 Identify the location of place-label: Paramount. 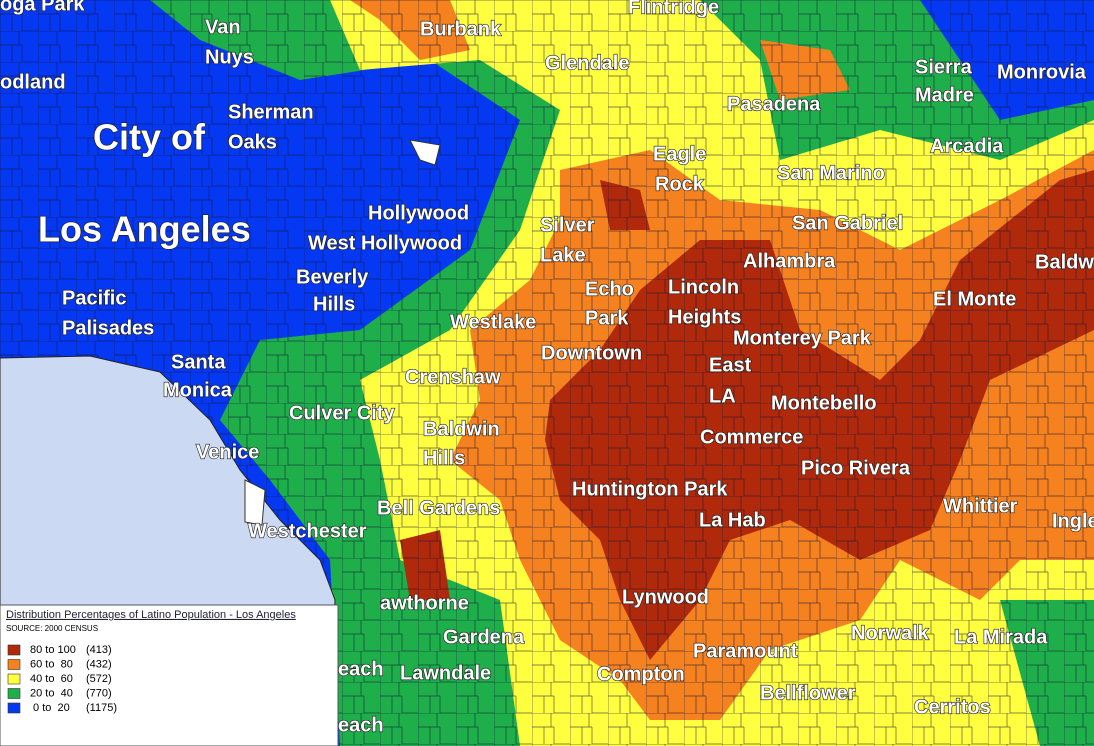
(745, 651).